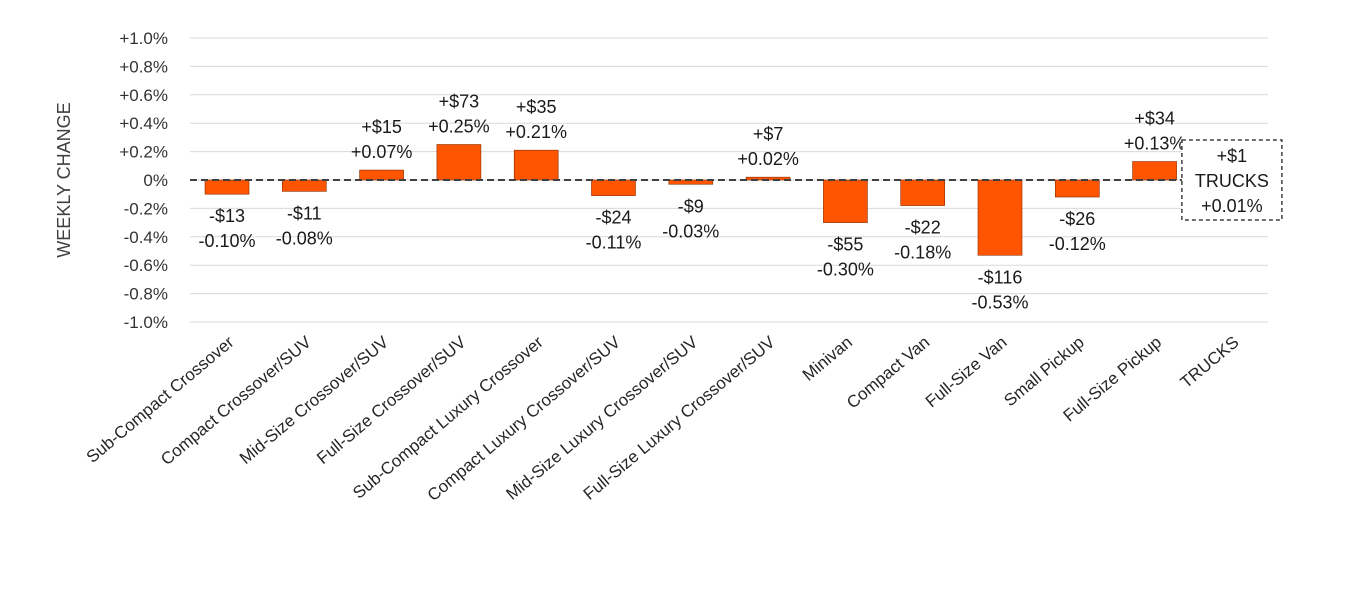 This screenshot has height=589, width=1347. Describe the element at coordinates (146, 237) in the screenshot. I see `y-tick-label: -0.4%` at that location.